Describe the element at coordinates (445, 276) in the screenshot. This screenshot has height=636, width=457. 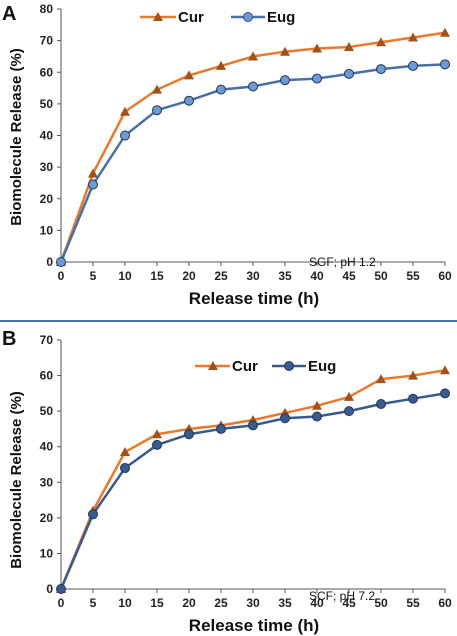
I see `x-tick-label: 60` at that location.